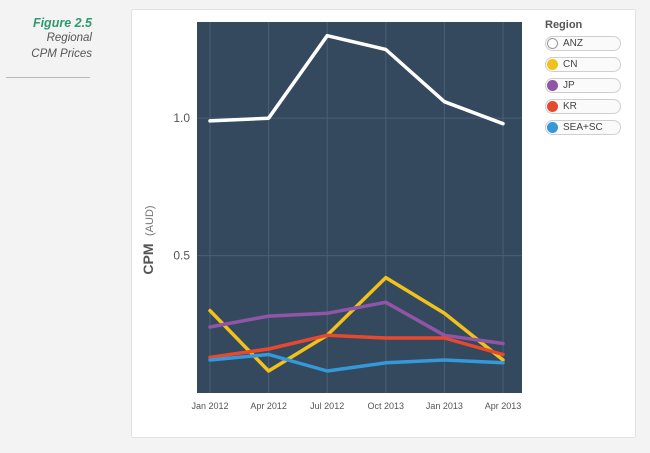  Describe the element at coordinates (570, 64) in the screenshot. I see `legend-label: CN` at that location.